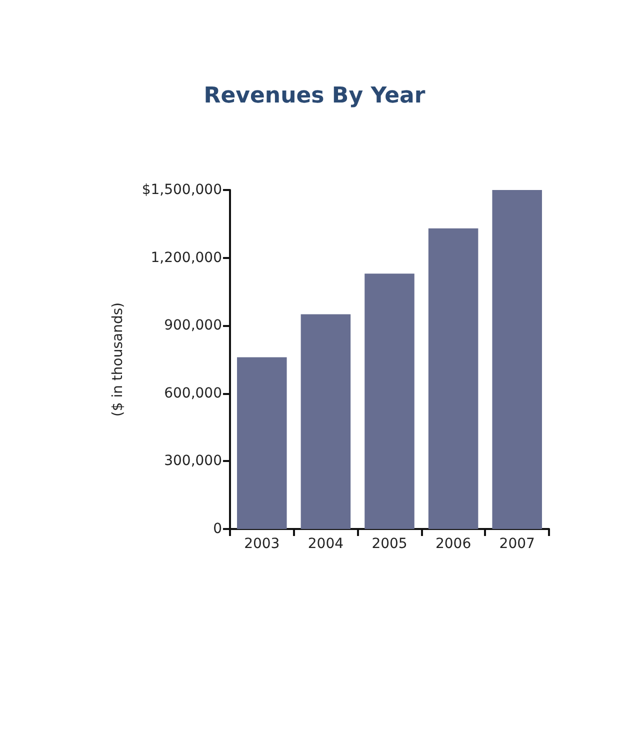 The image size is (629, 739). What do you see at coordinates (262, 544) in the screenshot?
I see `x-tick-label: 2003` at bounding box center [262, 544].